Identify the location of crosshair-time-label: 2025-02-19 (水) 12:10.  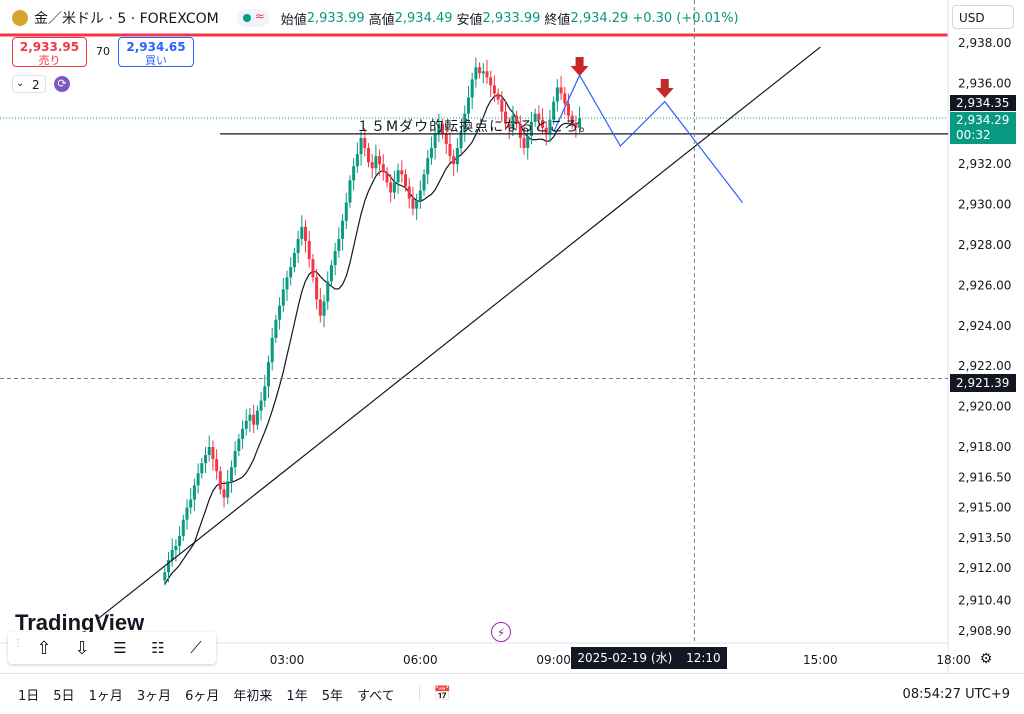
(649, 658).